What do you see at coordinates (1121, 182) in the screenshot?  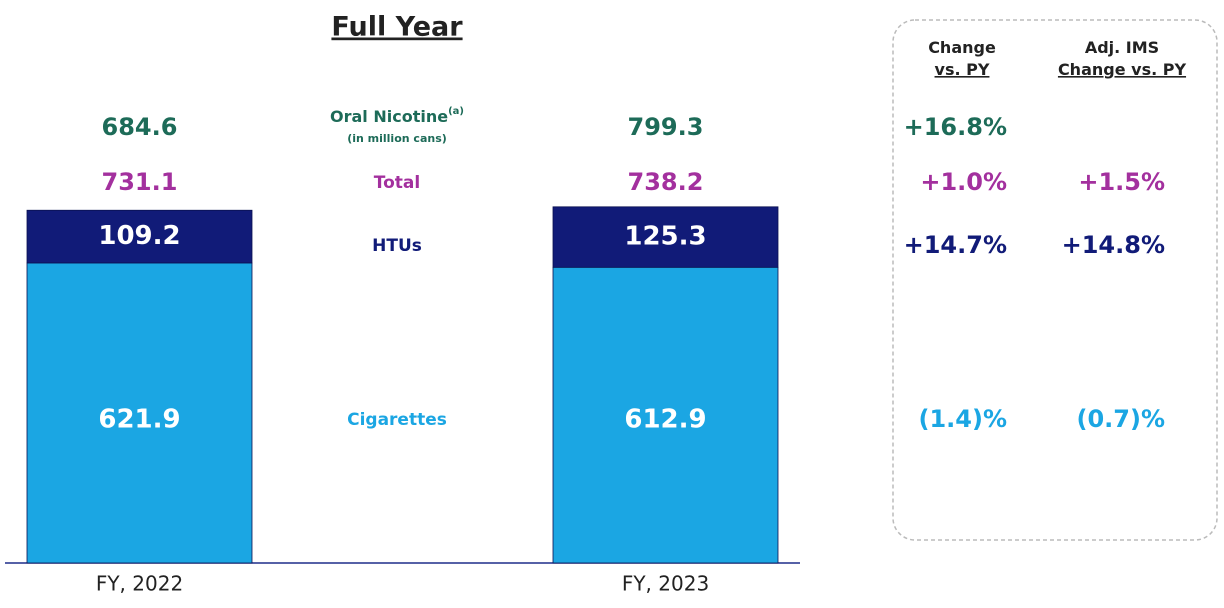 I see `change-value: +1.5%` at bounding box center [1121, 182].